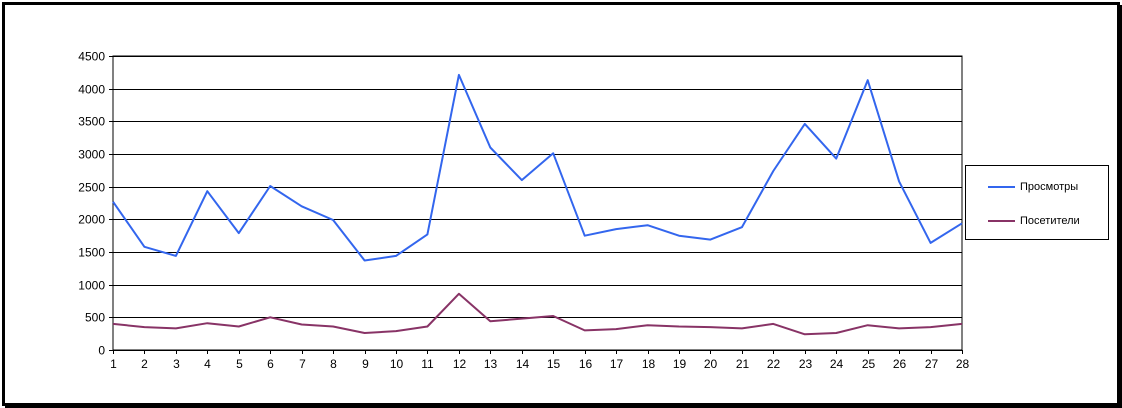 The image size is (1122, 408). Describe the element at coordinates (586, 364) in the screenshot. I see `x-tick-label: 16` at that location.